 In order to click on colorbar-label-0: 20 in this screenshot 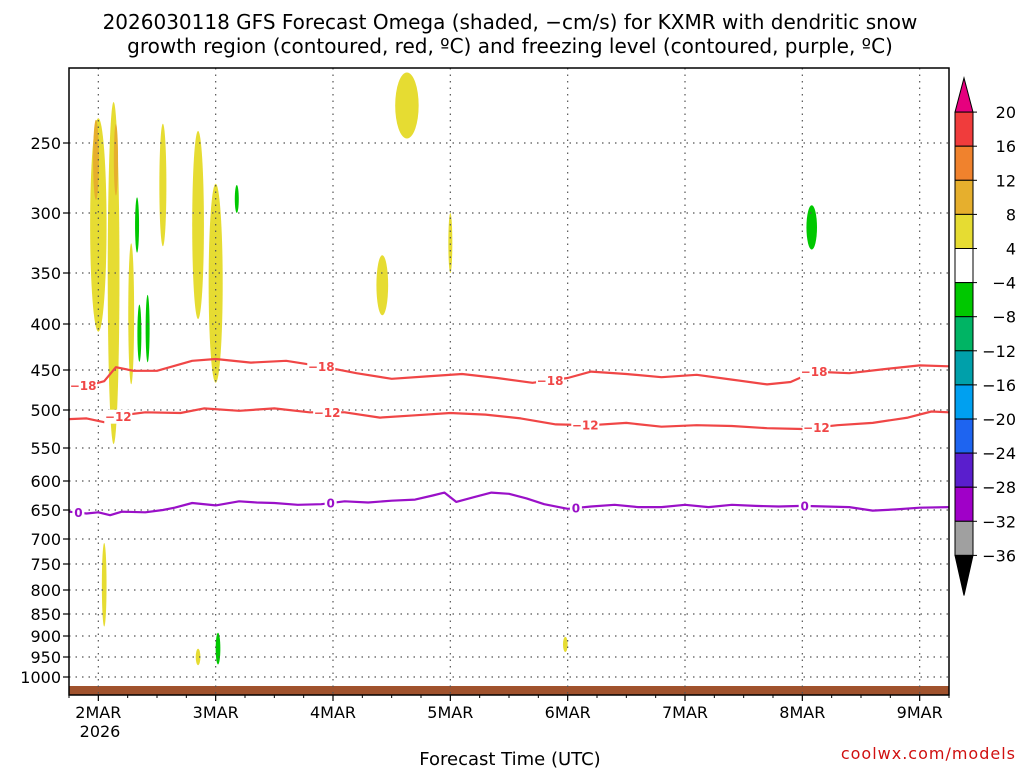, I will do `click(1006, 112)`.